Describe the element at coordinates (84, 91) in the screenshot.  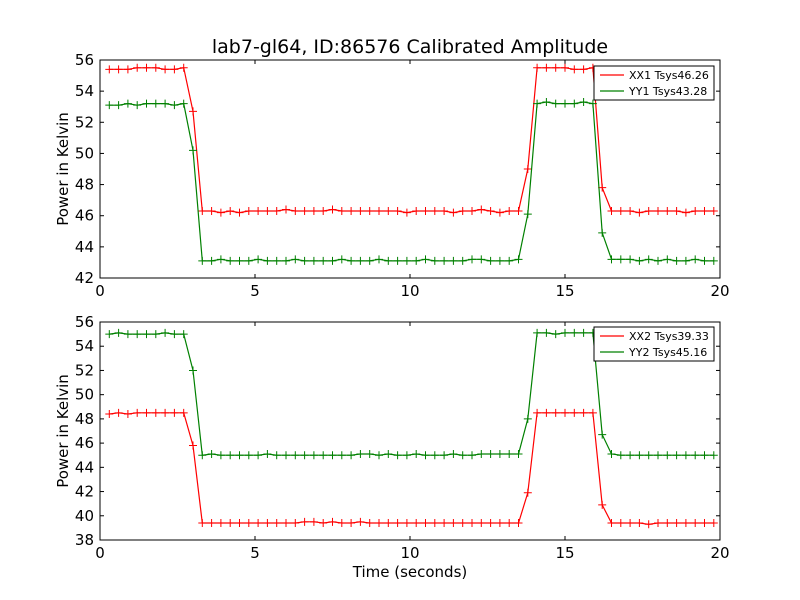
I see `y-tick-label: 54` at that location.